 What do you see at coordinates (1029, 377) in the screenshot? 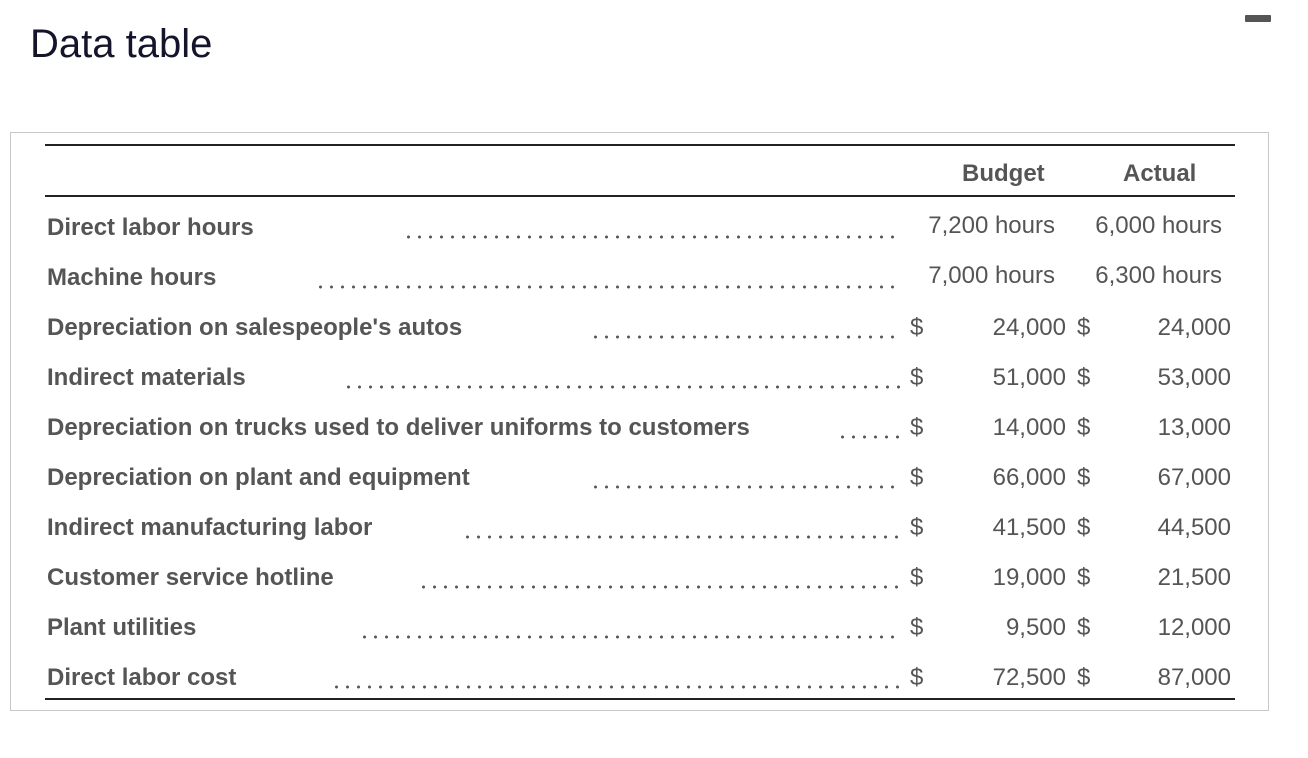
I see `budget-value: 51,000` at bounding box center [1029, 377].